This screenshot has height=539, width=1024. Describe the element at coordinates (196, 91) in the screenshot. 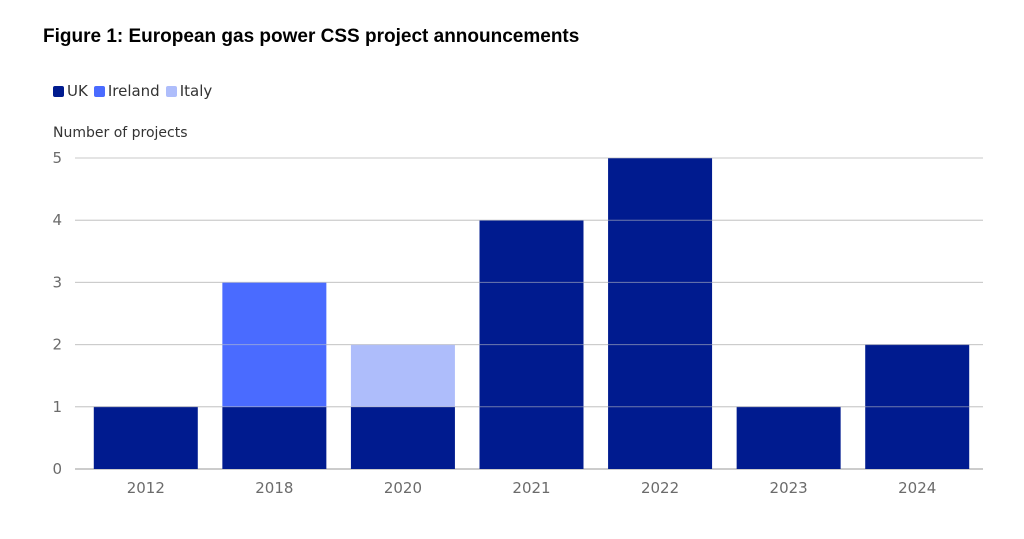

I see `legend-label-italy: Italy` at that location.